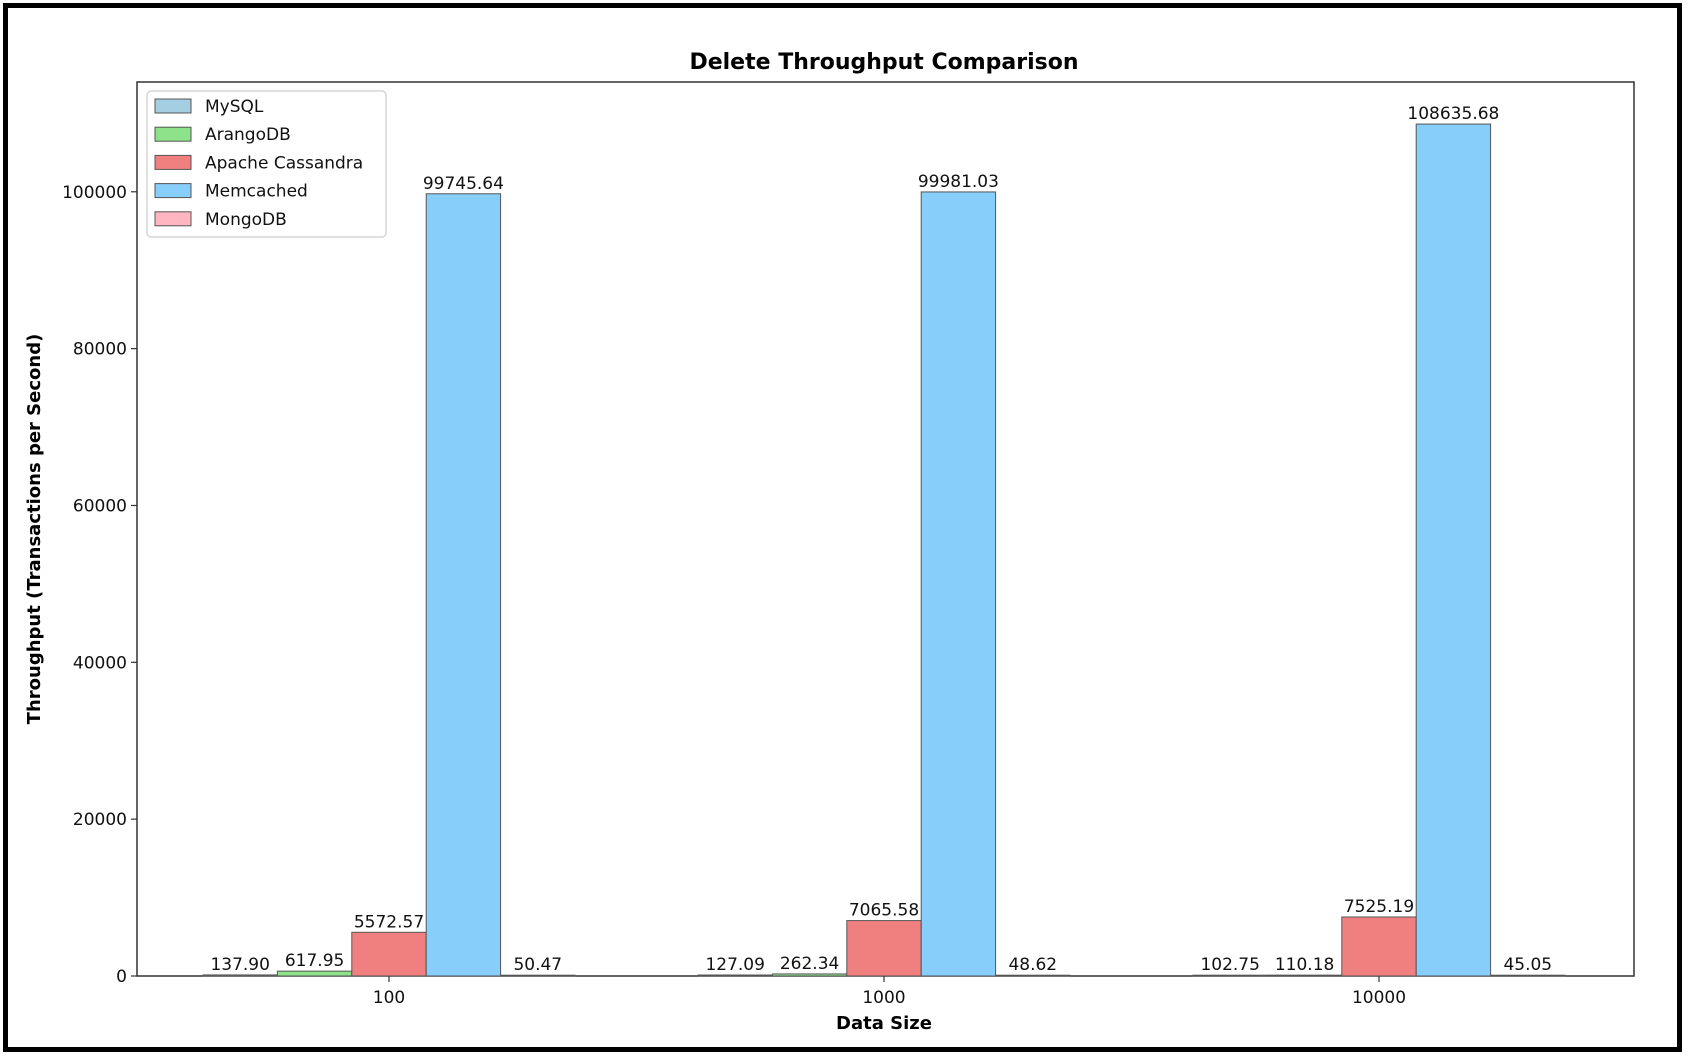 This screenshot has width=1691, height=1058. Describe the element at coordinates (100, 350) in the screenshot. I see `y-tick-label: 80000` at that location.